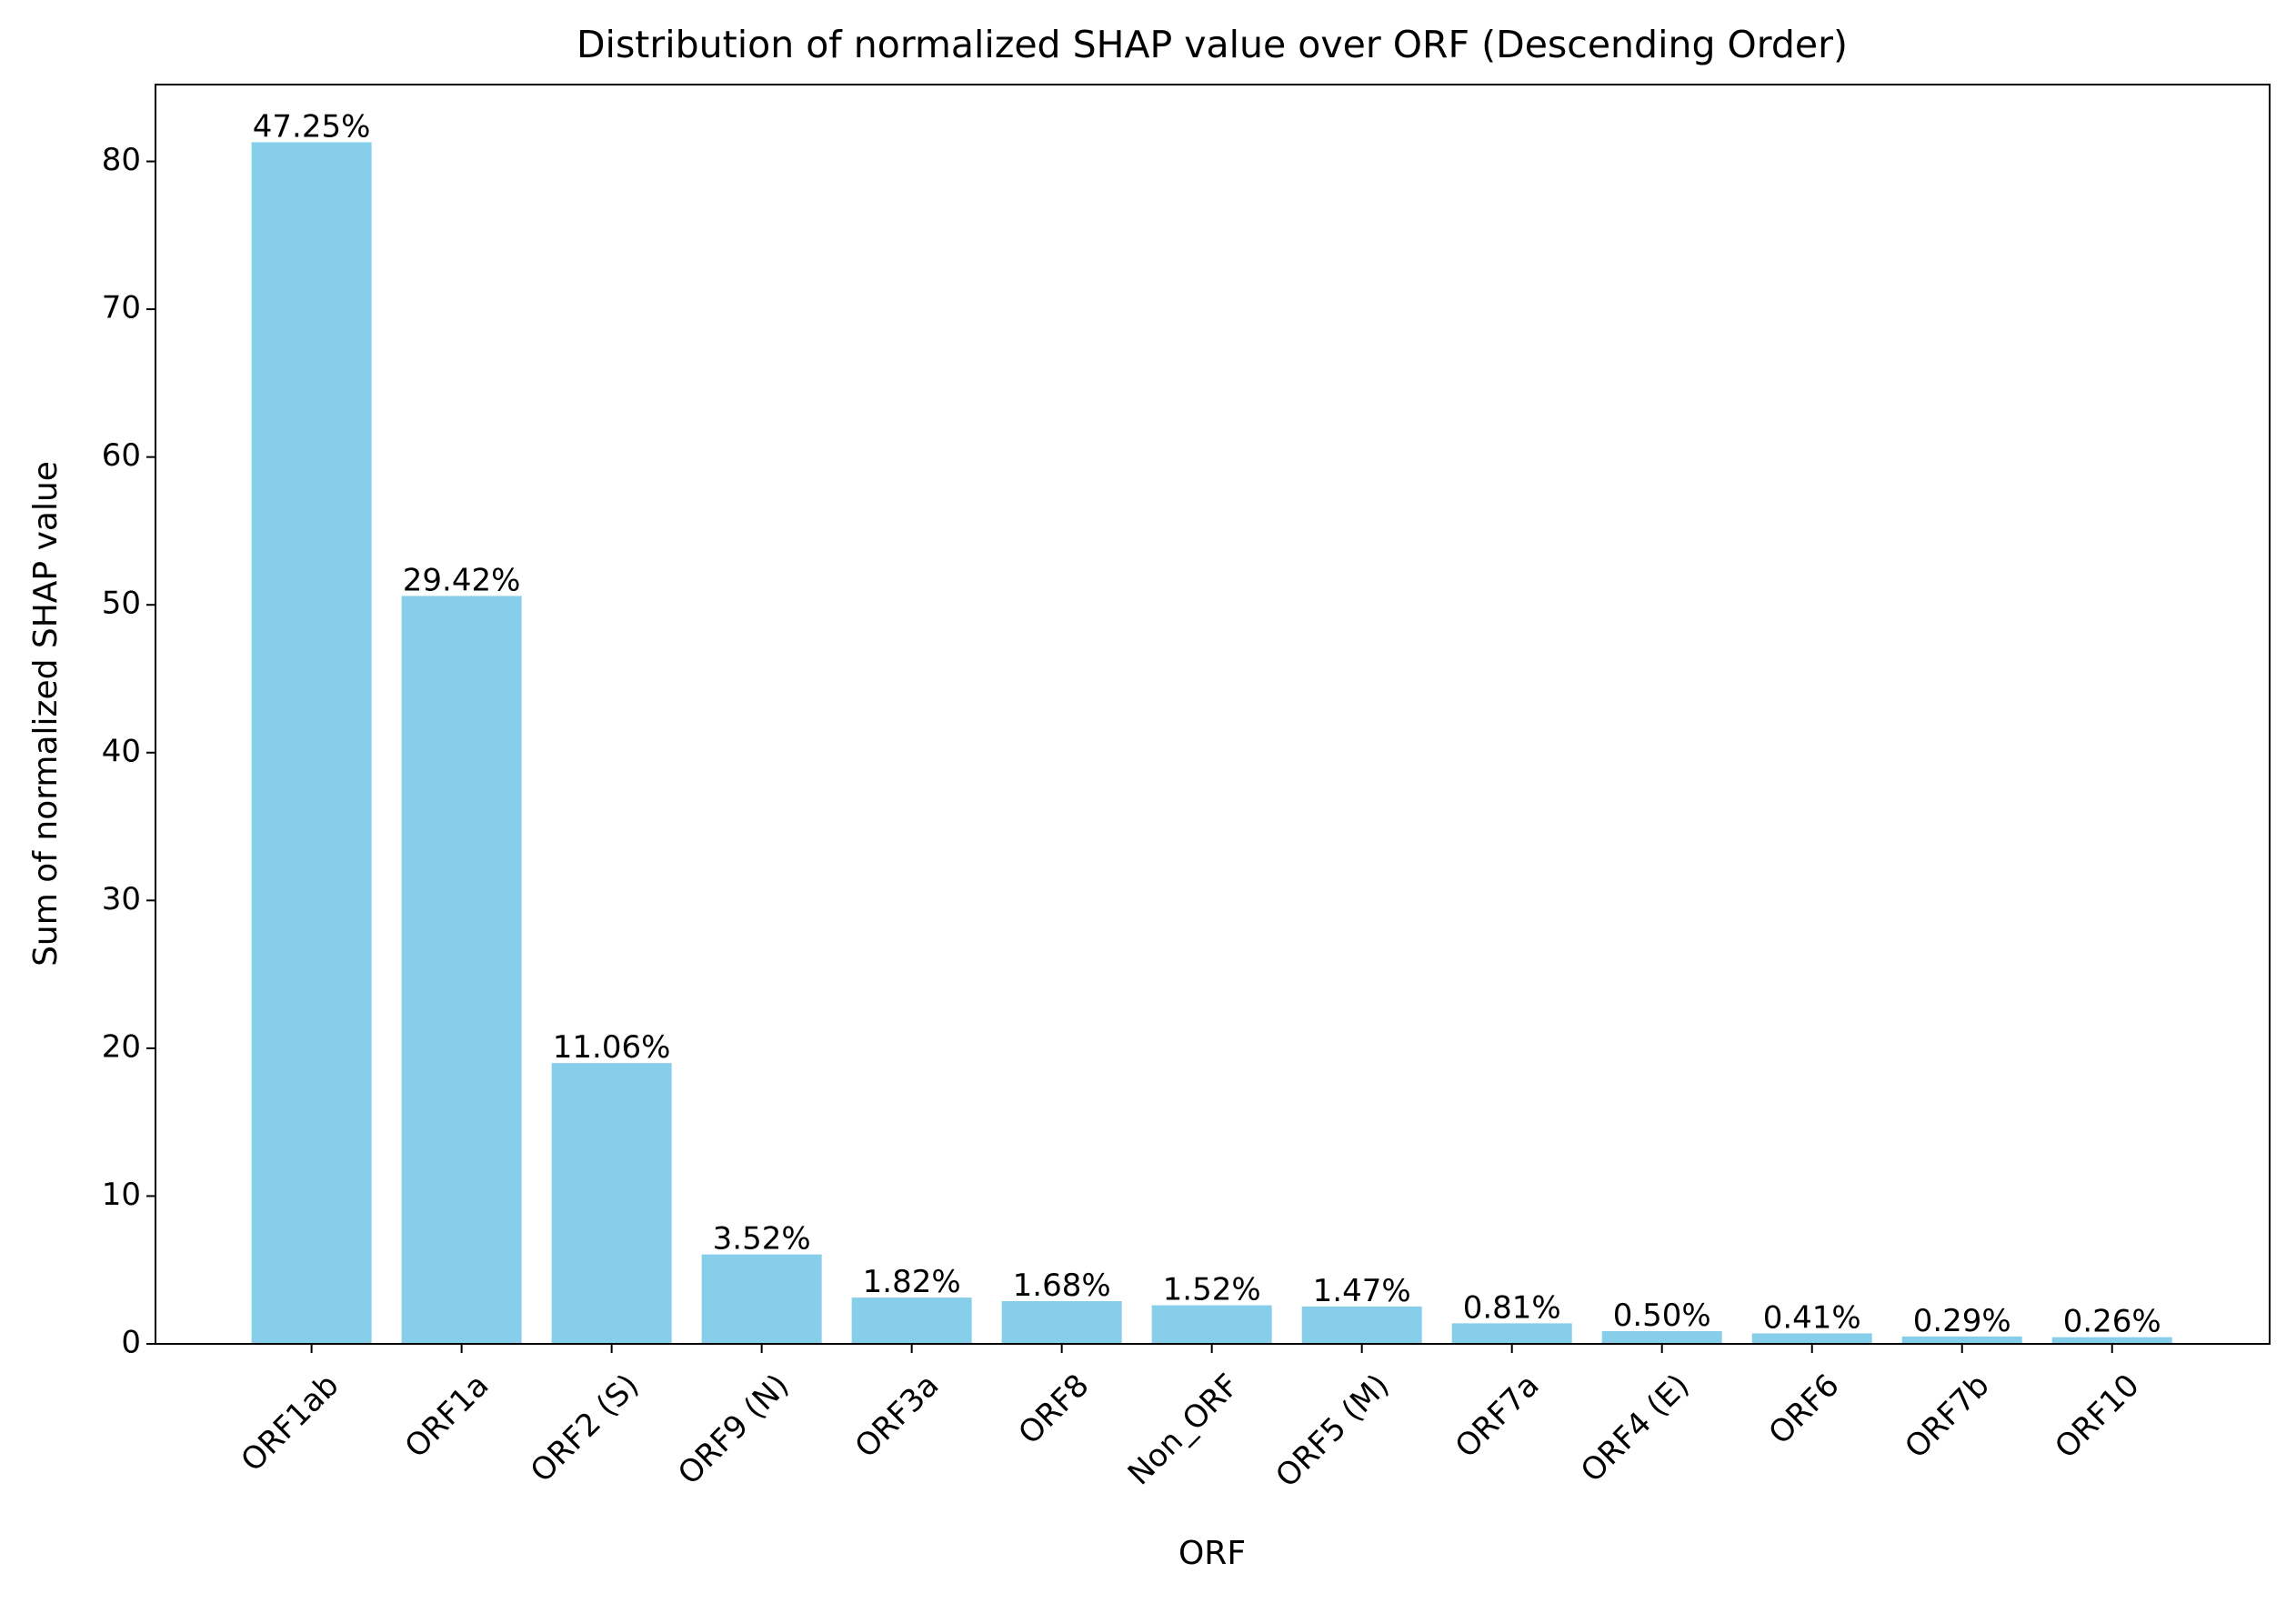 The width and height of the screenshot is (2296, 1603). I want to click on bar-label: 0.29%, so click(1962, 1321).